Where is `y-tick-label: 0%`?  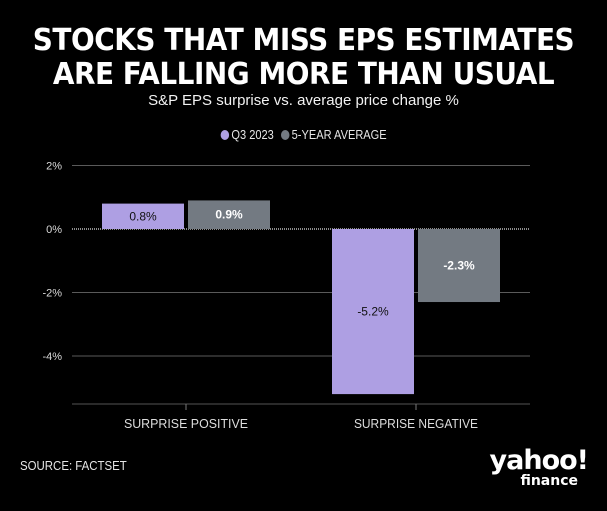
y-tick-label: 0% is located at coordinates (54, 230).